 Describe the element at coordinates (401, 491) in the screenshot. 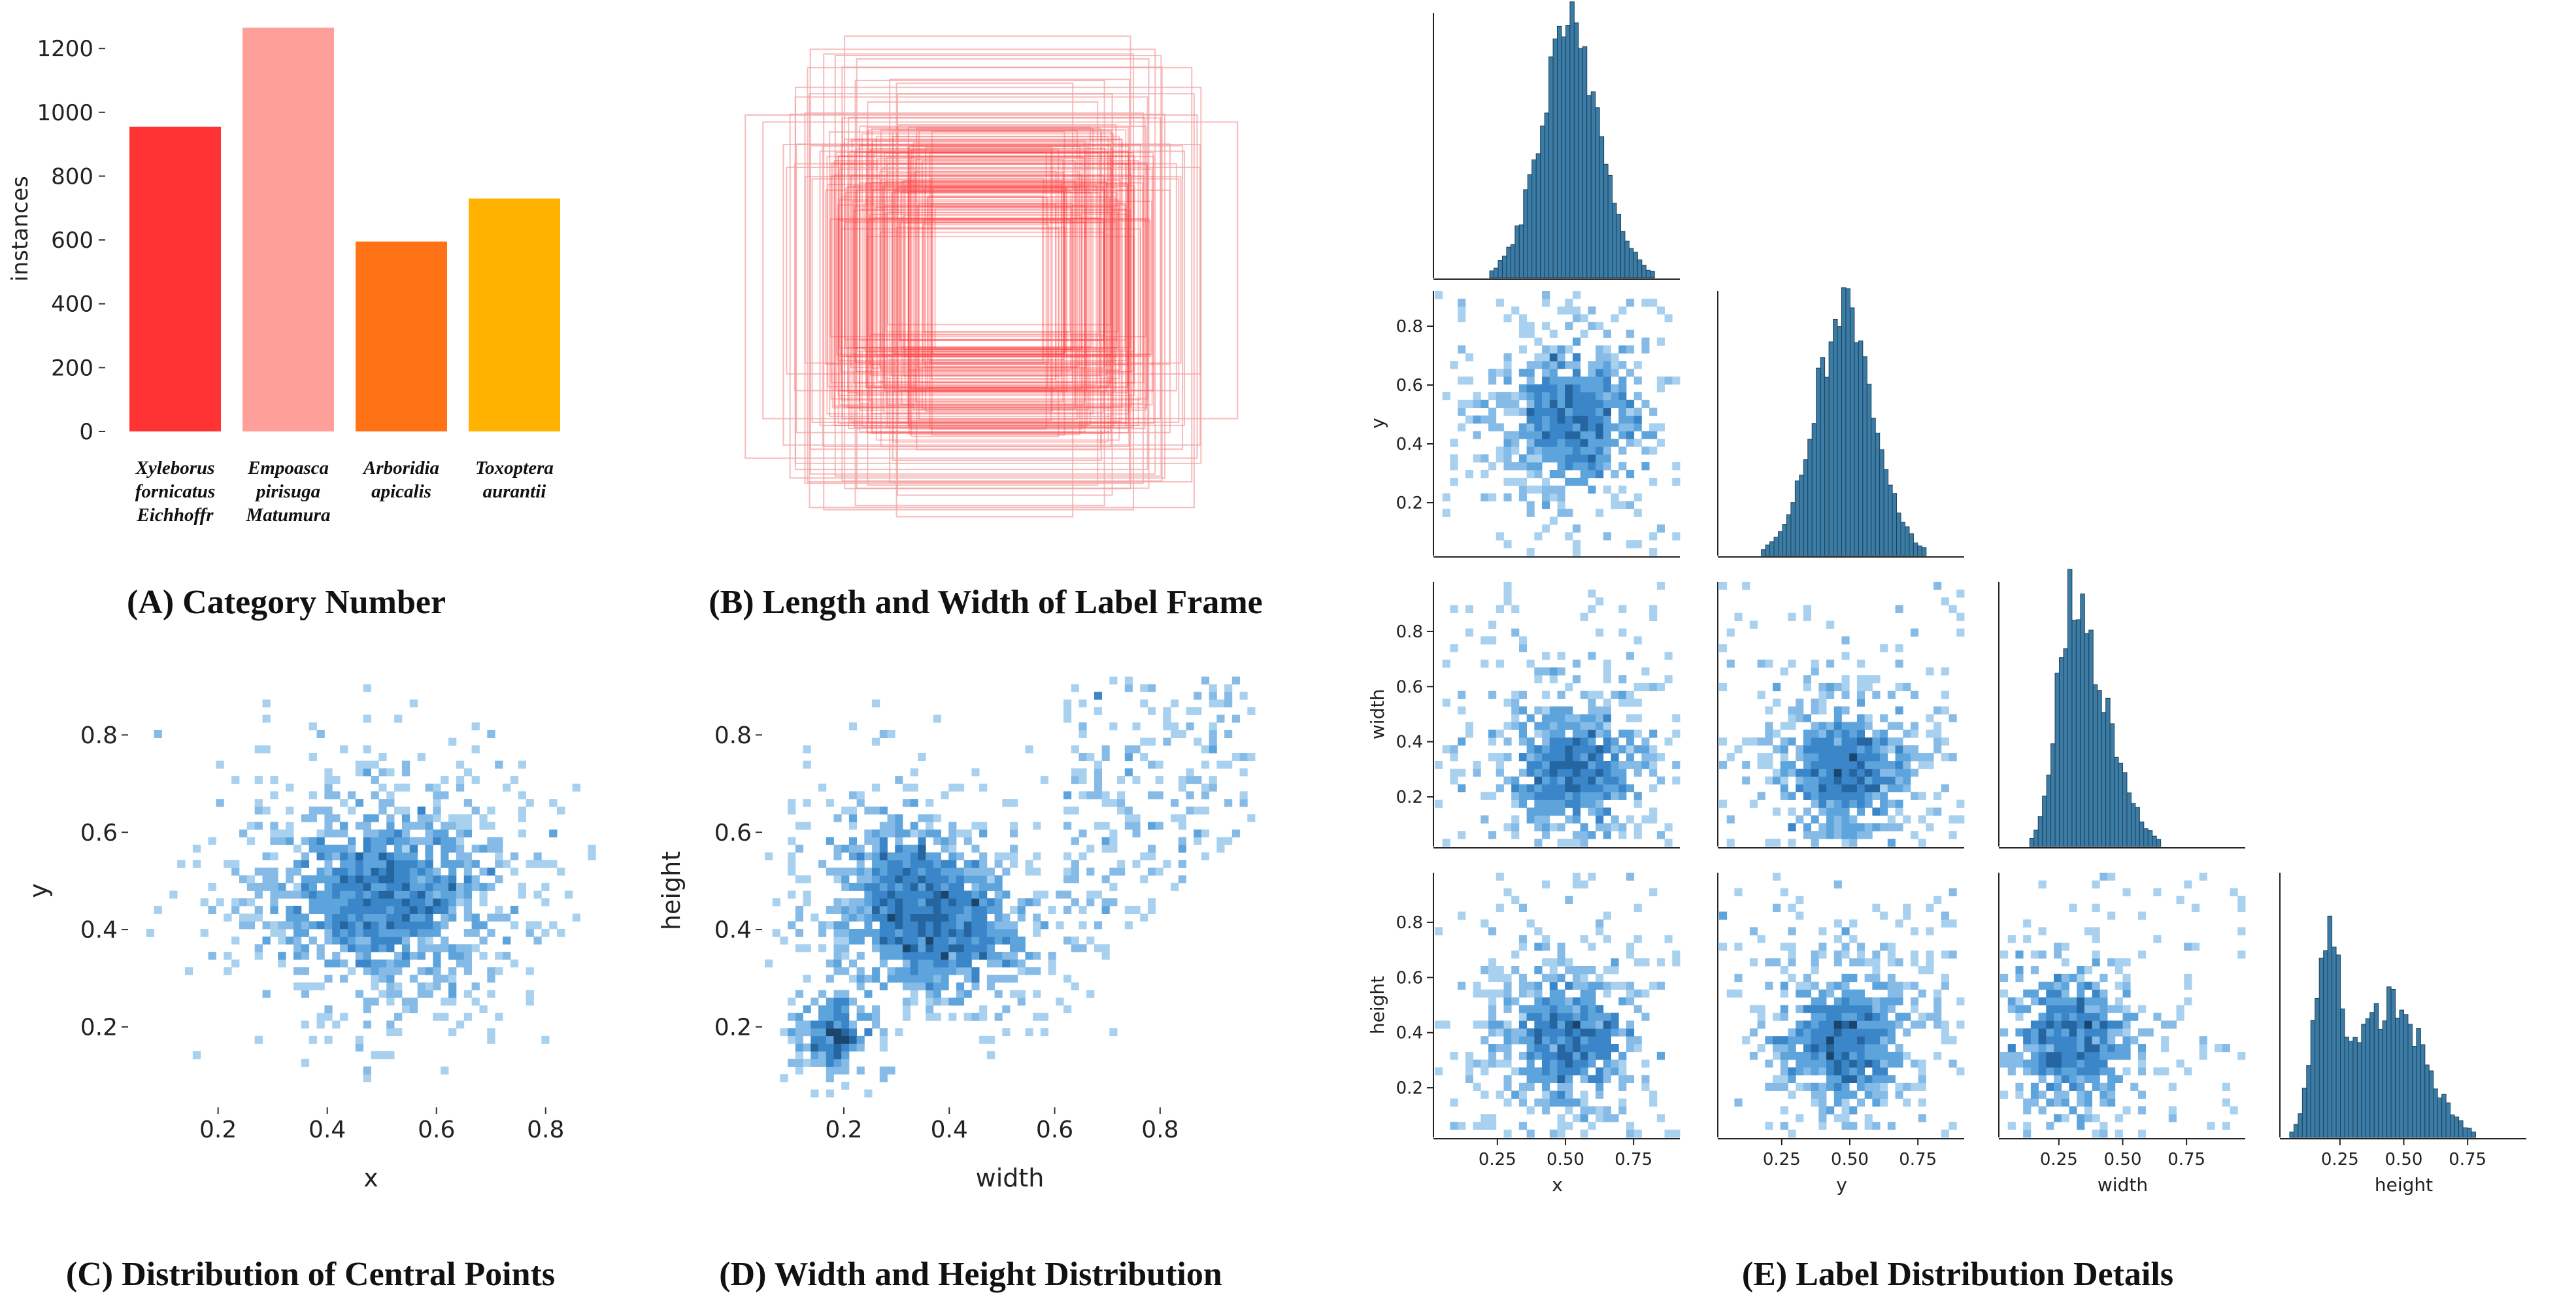

I see `a-category-label: apicalis` at that location.